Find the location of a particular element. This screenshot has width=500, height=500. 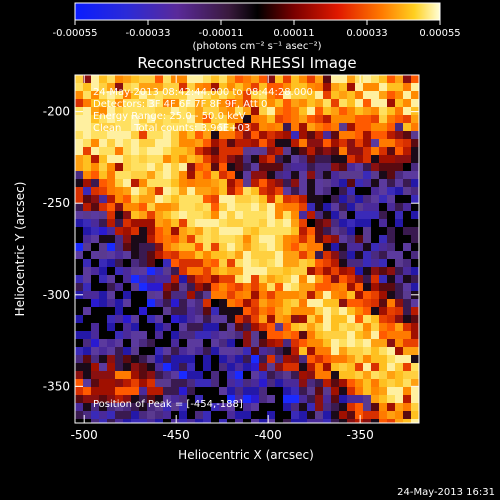

colorbar-tick-label: 0.00033 is located at coordinates (366, 33).